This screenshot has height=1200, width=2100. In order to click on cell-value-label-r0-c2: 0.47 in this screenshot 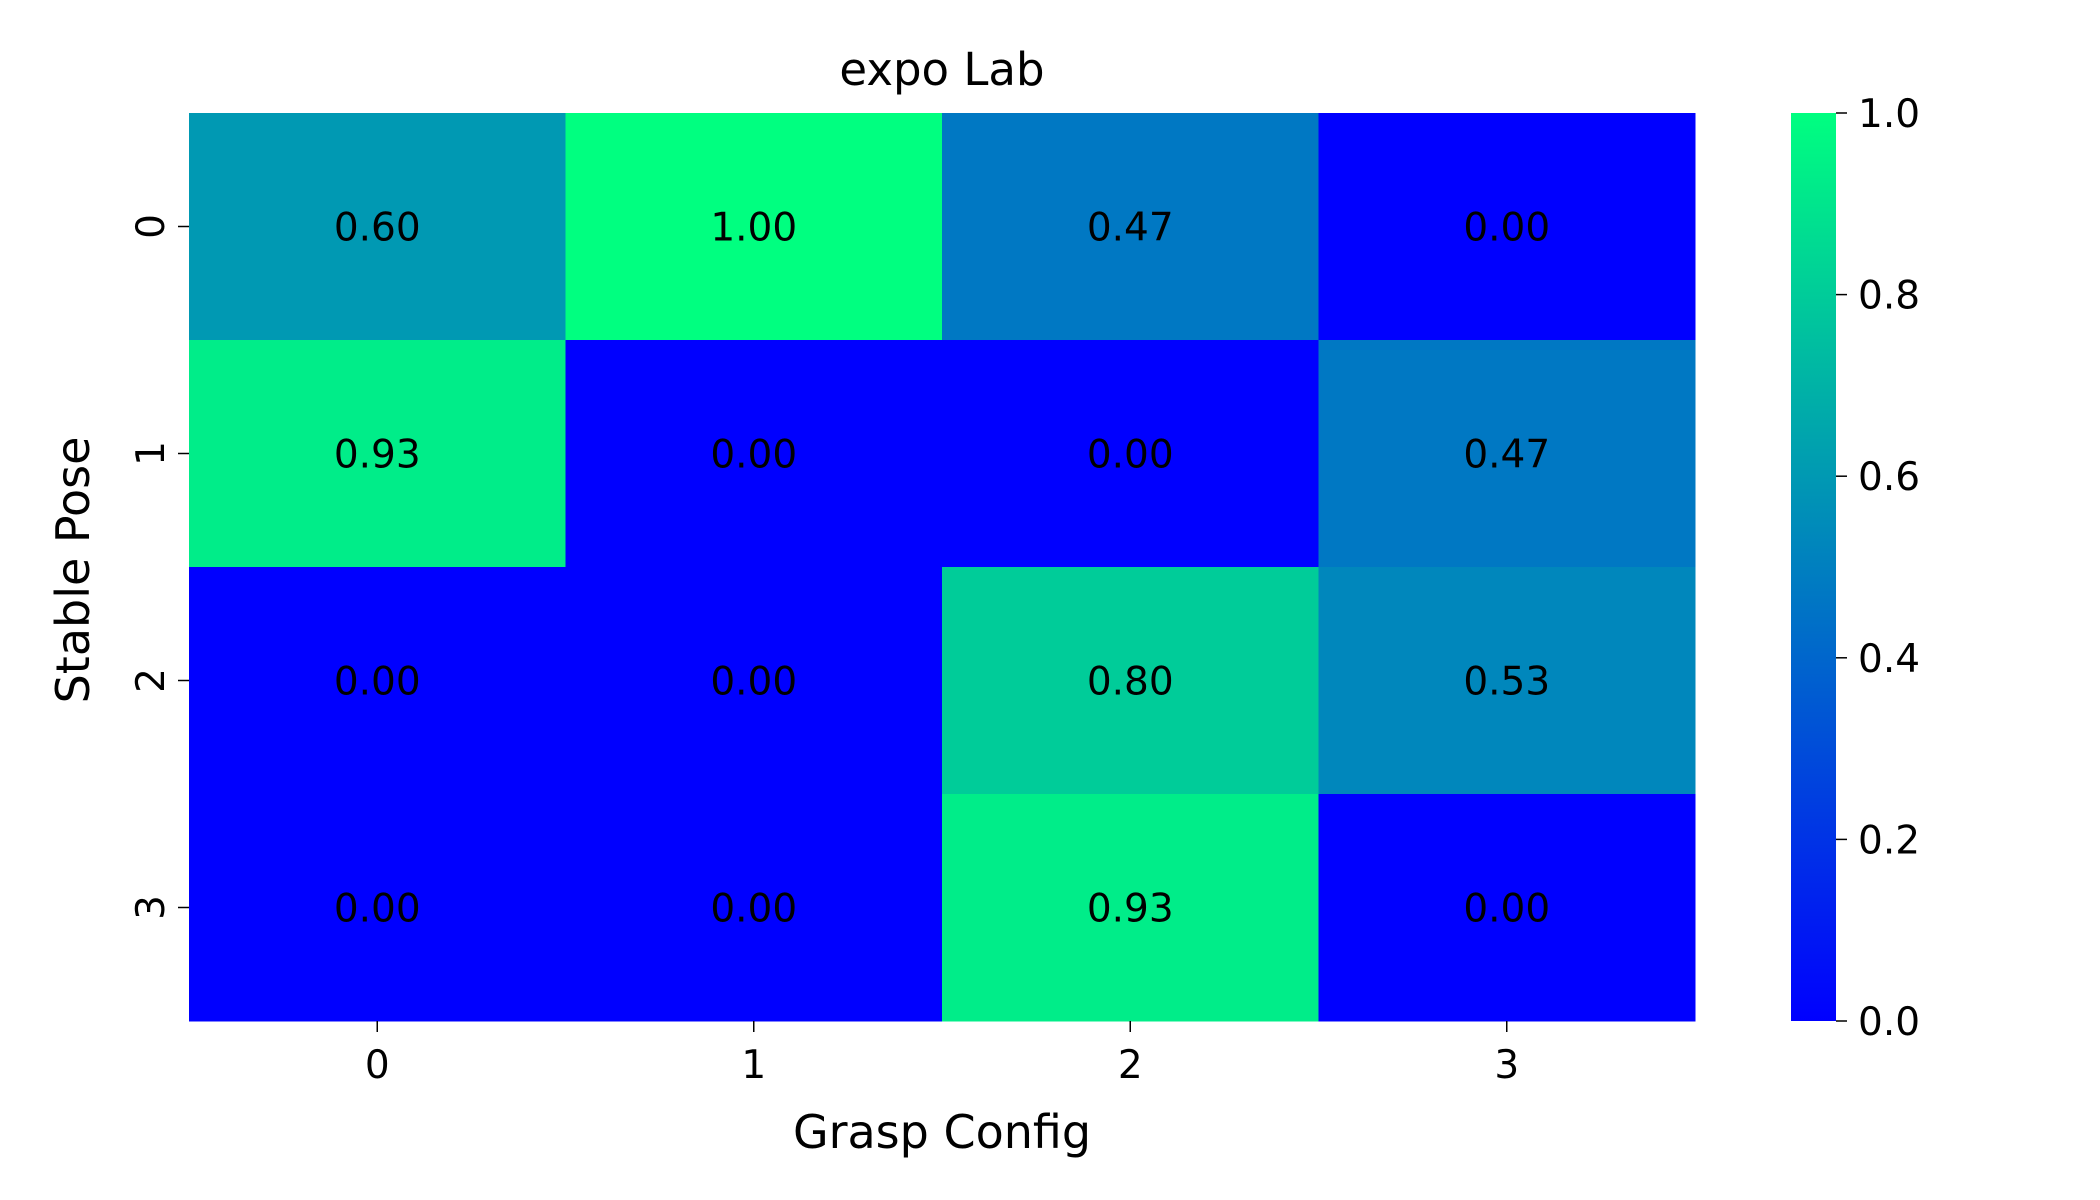, I will do `click(1130, 228)`.